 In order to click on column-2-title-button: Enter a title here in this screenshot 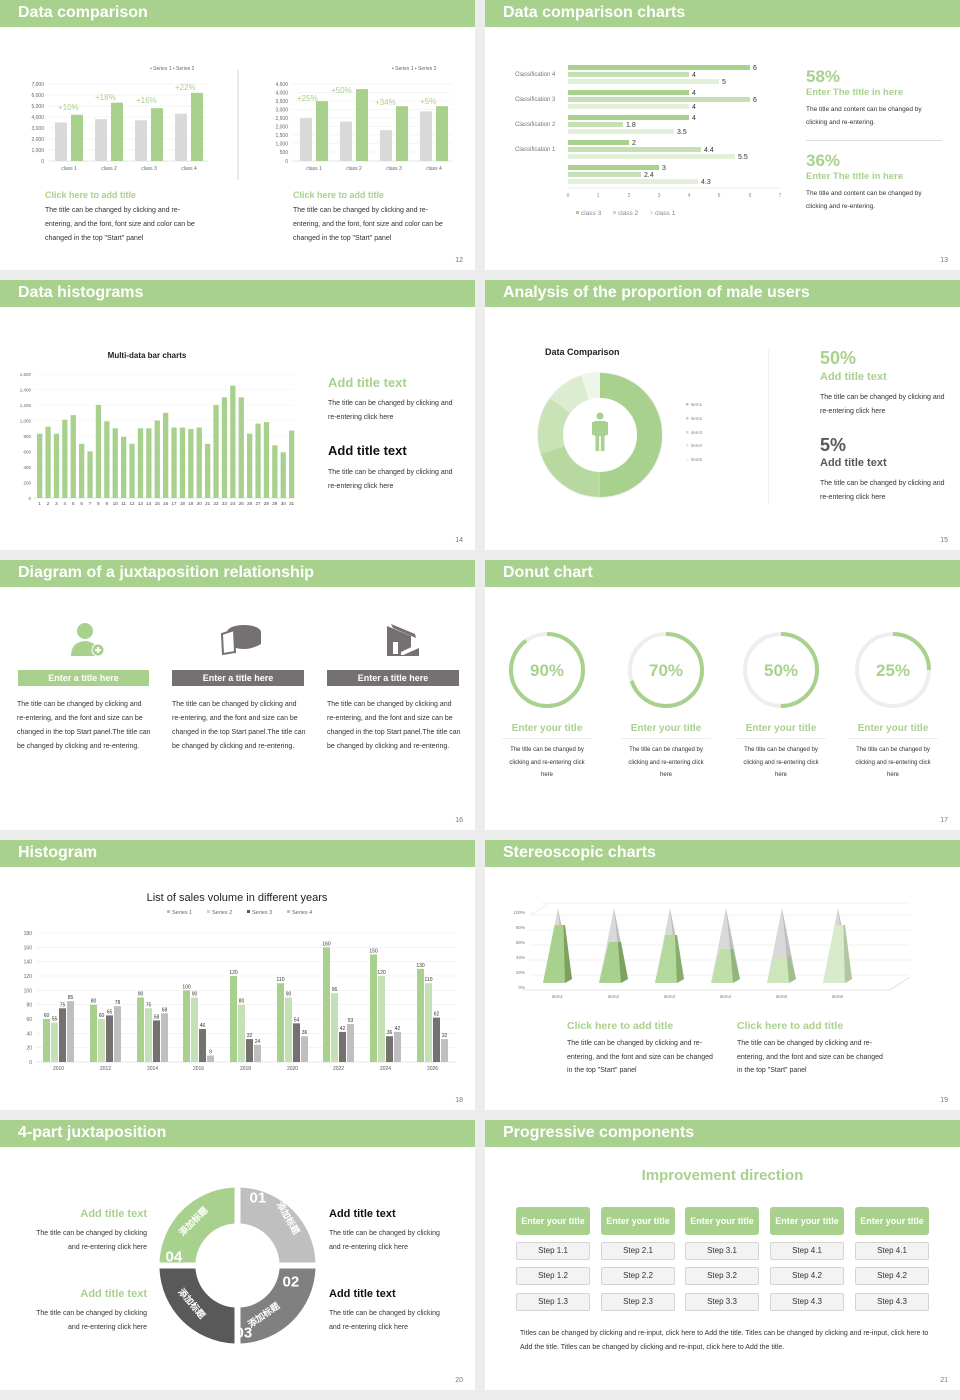, I will do `click(238, 678)`.